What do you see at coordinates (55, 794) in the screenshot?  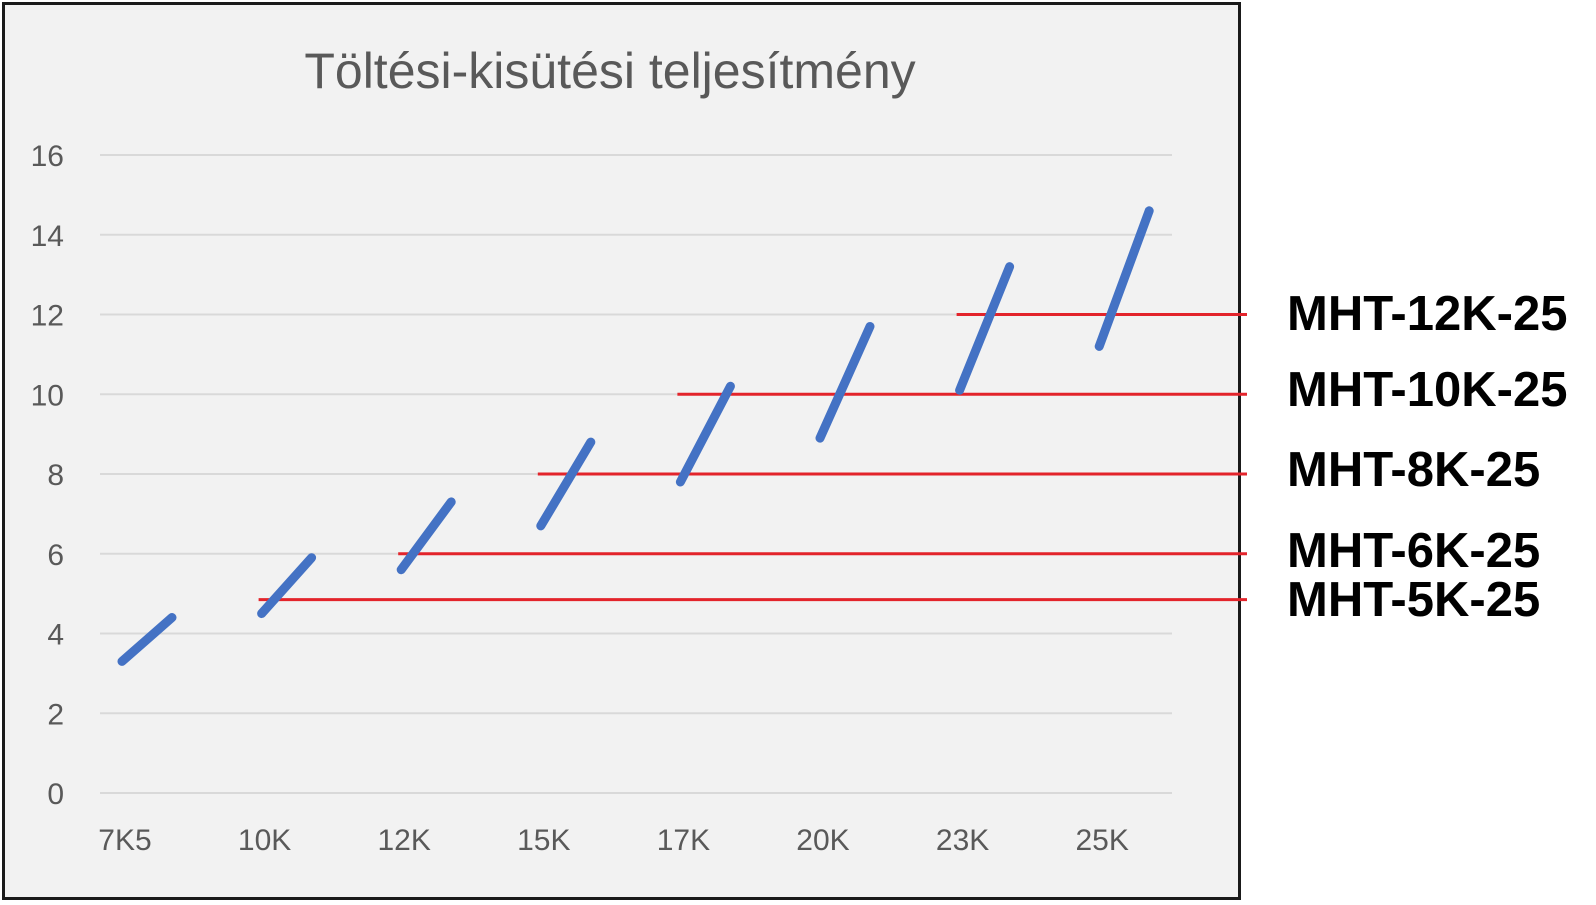 I see `y-tick-label: 0` at bounding box center [55, 794].